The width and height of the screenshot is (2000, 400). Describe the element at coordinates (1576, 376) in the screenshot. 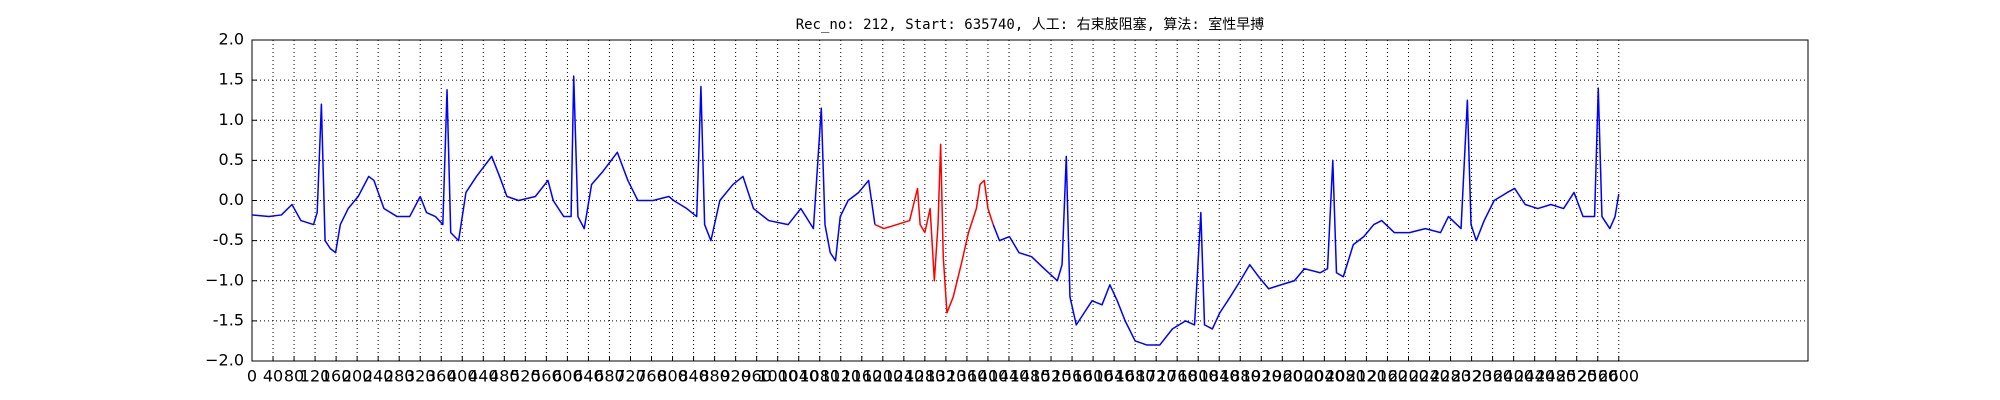

I see `x-tick-label: 2520` at that location.